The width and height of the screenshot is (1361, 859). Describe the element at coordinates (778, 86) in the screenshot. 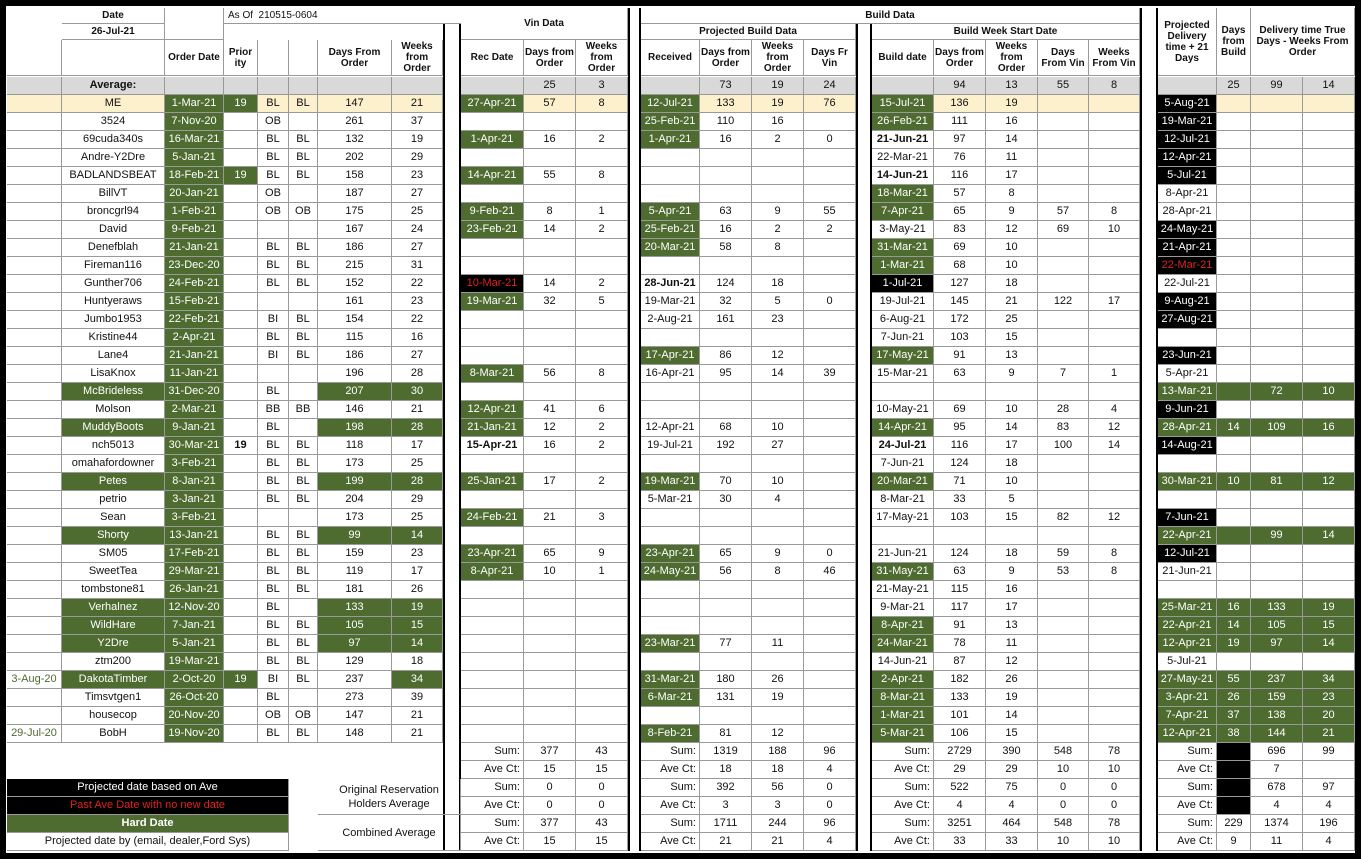

I see `average-cell: 19` at that location.